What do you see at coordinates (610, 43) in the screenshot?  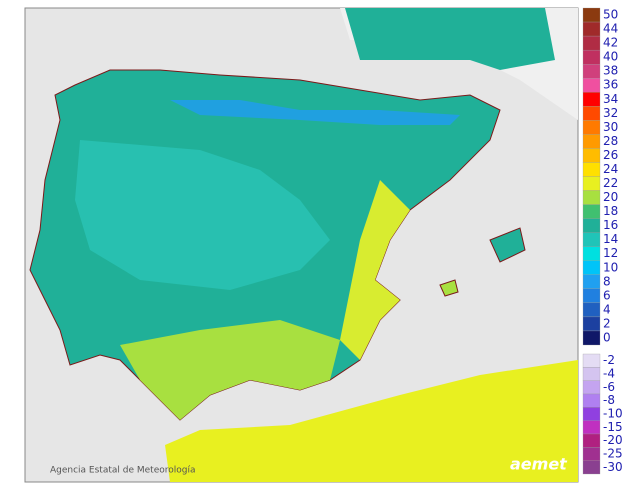 I see `legend-label: 42` at bounding box center [610, 43].